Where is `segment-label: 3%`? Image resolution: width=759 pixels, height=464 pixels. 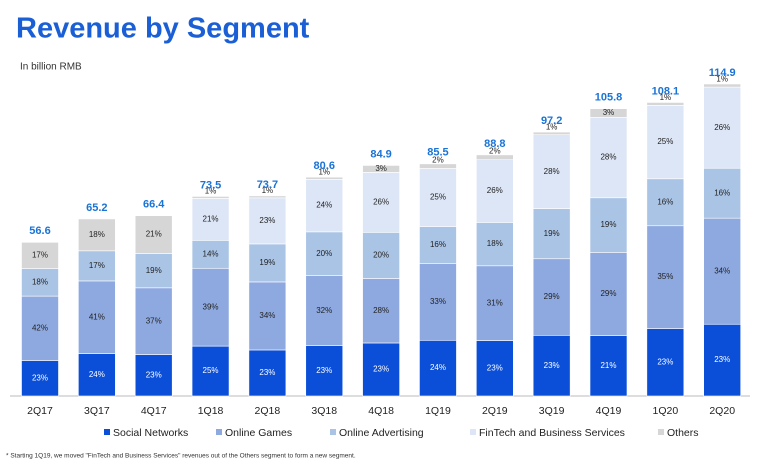 segment-label: 3% is located at coordinates (381, 168).